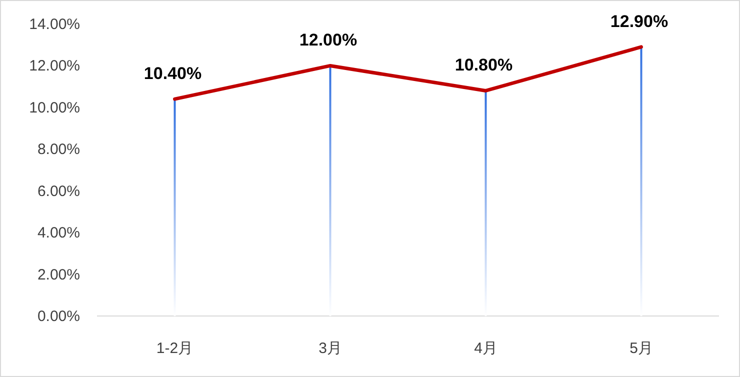 This screenshot has height=377, width=740. Describe the element at coordinates (54, 107) in the screenshot. I see `y-tick-label: 10.00%` at that location.